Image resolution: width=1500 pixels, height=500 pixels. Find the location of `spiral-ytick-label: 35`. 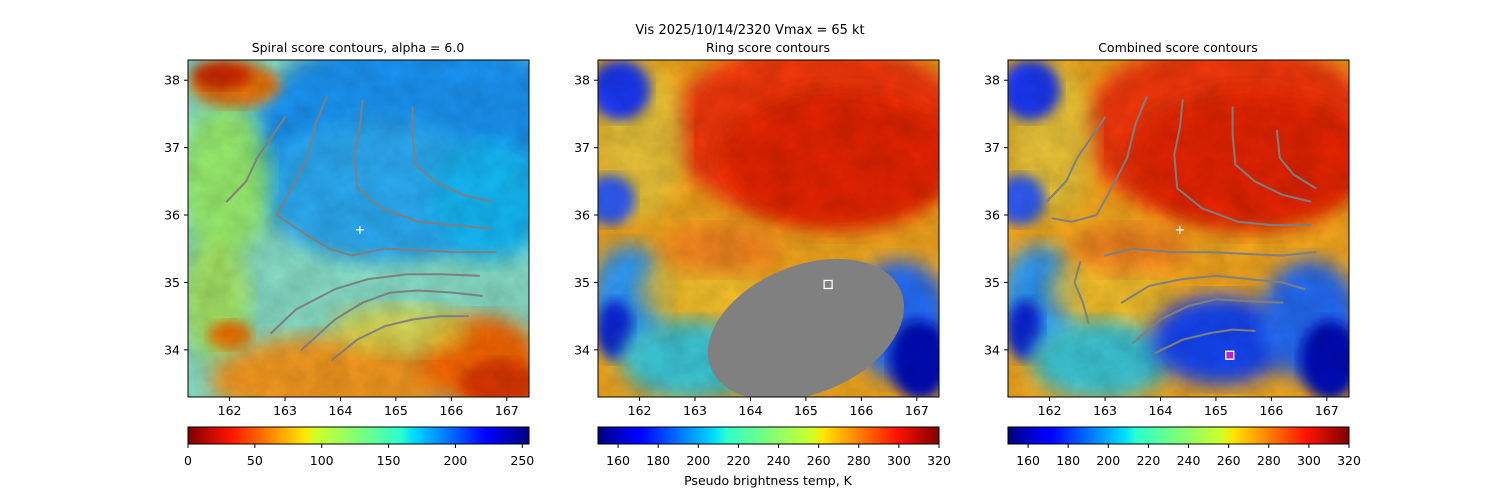

spiral-ytick-label: 35 is located at coordinates (172, 282).